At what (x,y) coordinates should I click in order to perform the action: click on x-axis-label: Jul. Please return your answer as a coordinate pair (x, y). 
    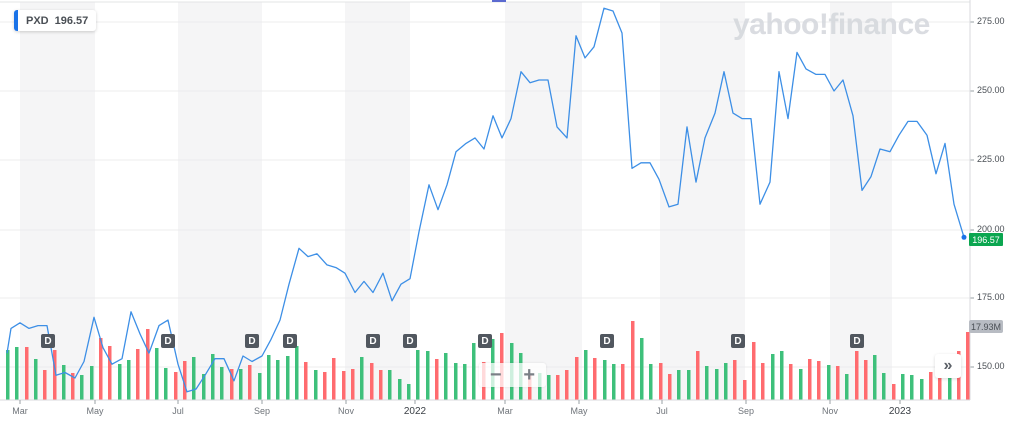
    Looking at the image, I should click on (178, 411).